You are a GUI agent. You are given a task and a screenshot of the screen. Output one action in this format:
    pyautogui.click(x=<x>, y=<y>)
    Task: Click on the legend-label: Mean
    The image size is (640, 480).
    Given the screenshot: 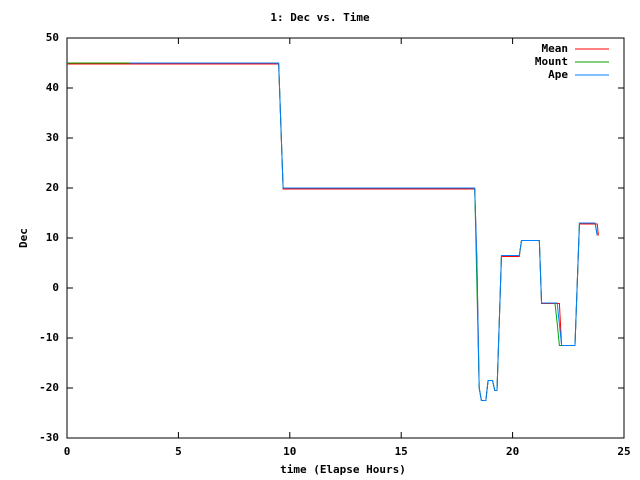 What is the action you would take?
    pyautogui.click(x=555, y=48)
    